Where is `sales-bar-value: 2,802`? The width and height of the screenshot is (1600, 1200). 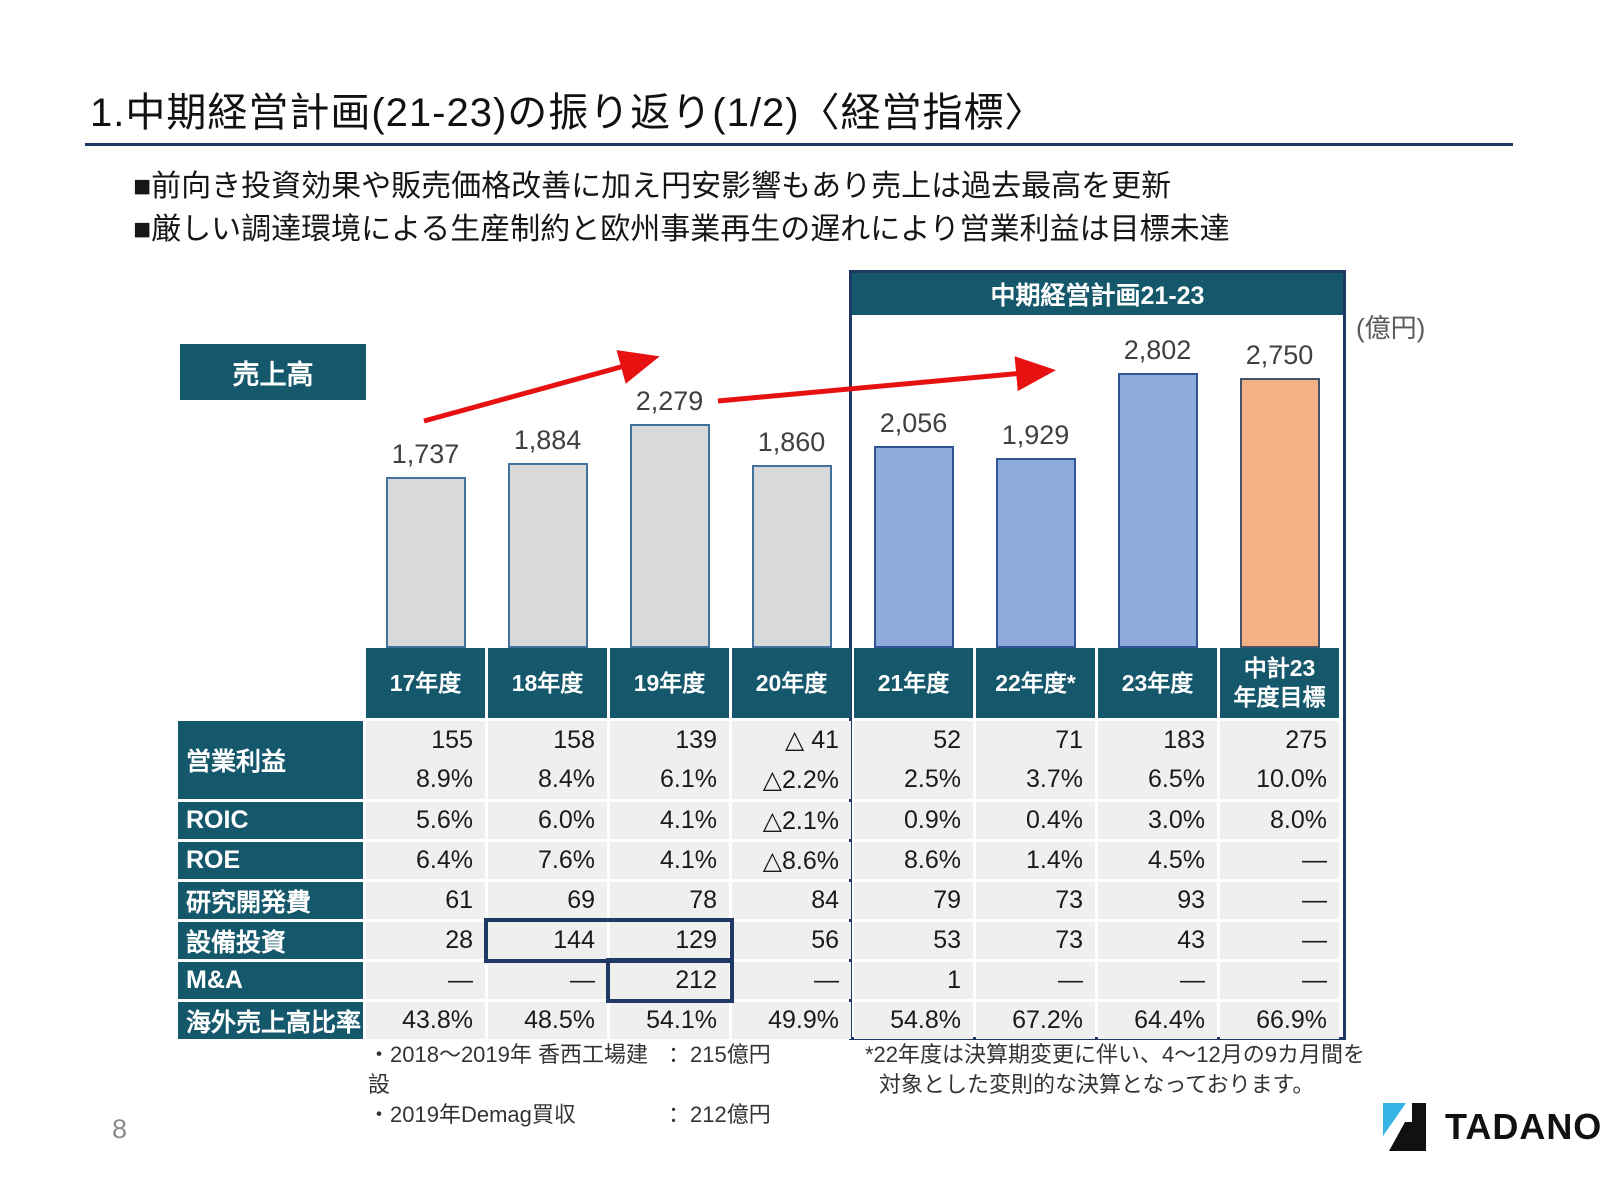
sales-bar-value: 2,802 is located at coordinates (1157, 350).